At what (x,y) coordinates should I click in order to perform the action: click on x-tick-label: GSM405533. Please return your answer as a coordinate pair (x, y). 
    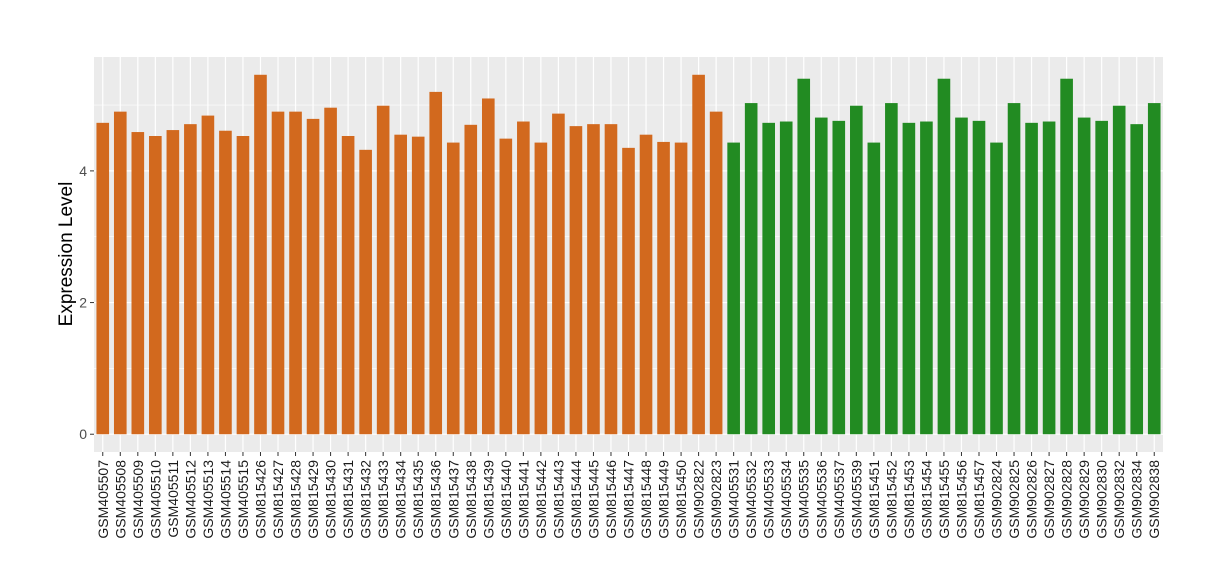
    Looking at the image, I should click on (769, 499).